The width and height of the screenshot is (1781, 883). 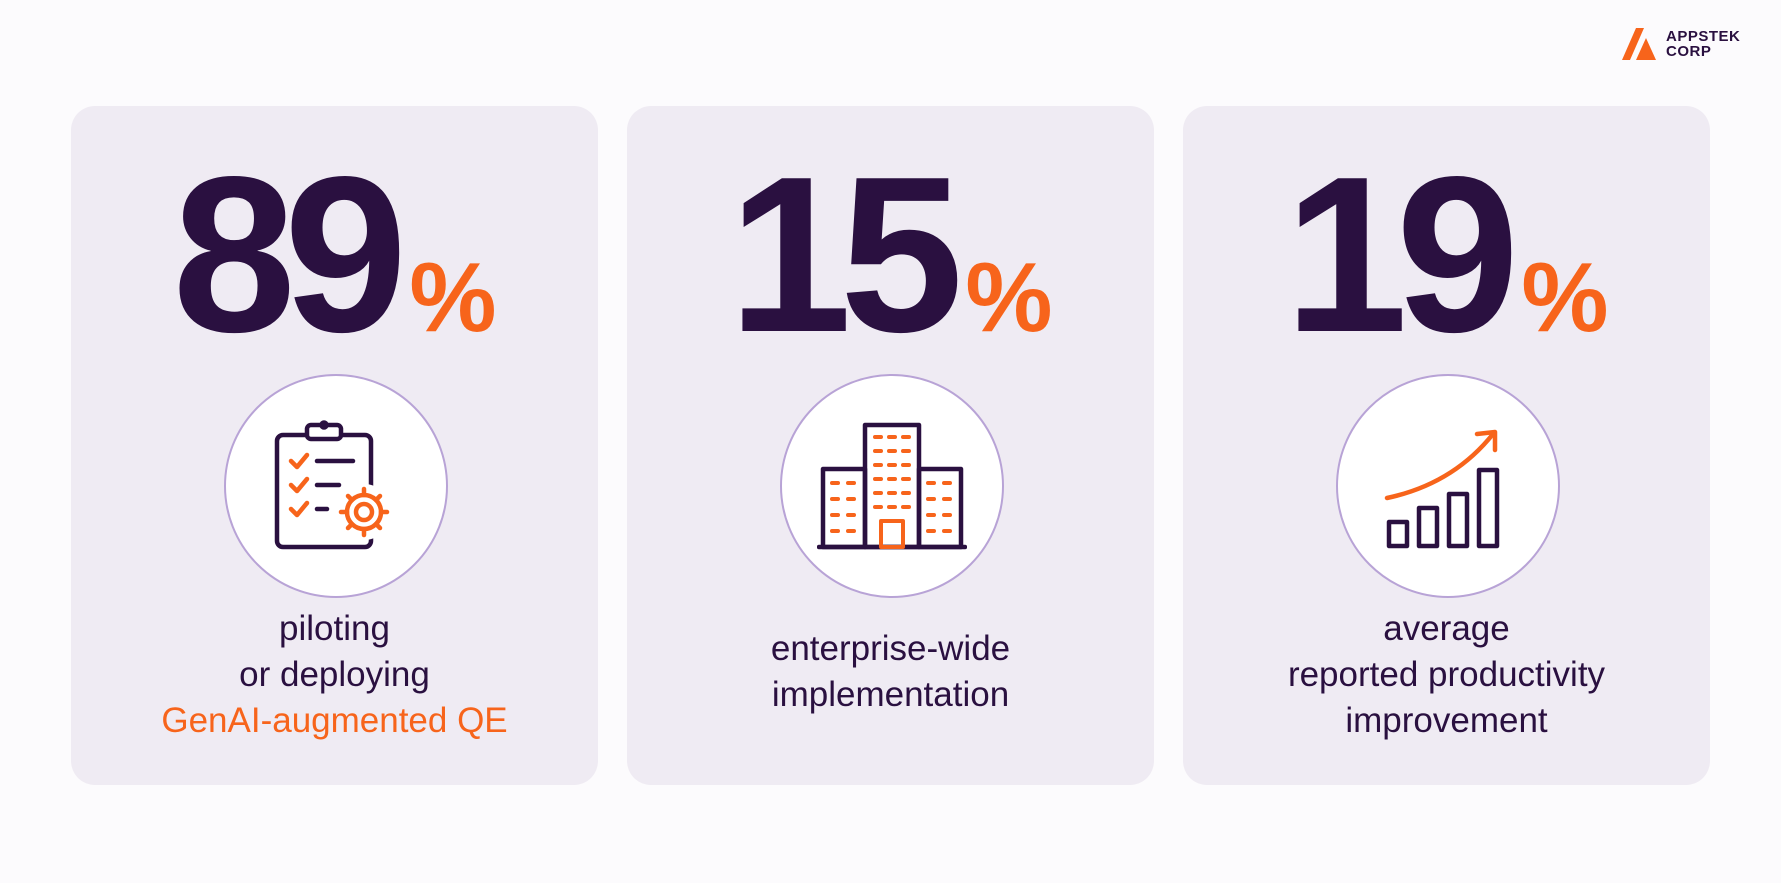 I want to click on description-line: reported productivity, so click(x=1446, y=674).